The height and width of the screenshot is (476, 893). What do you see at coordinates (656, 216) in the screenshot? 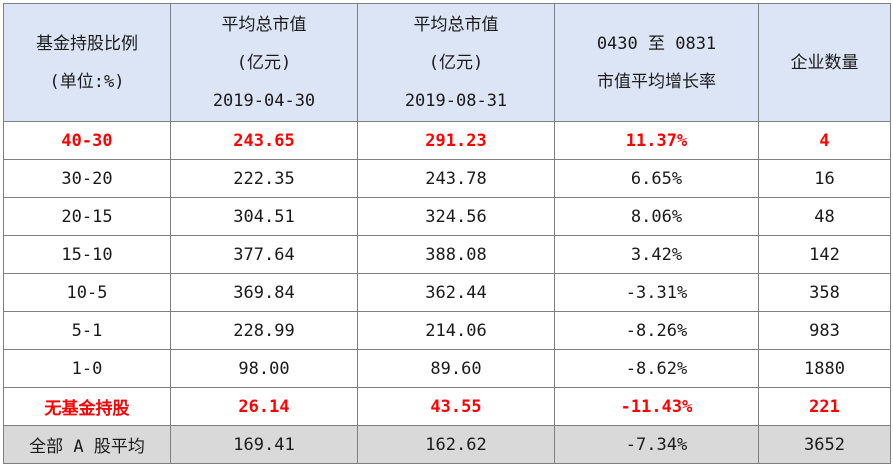
I see `growth-rate-cell: 8.06%` at bounding box center [656, 216].